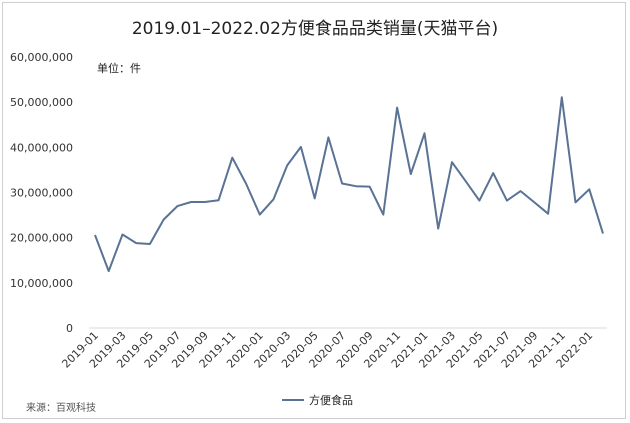  What do you see at coordinates (69, 328) in the screenshot?
I see `y-tick-label: 0` at bounding box center [69, 328].